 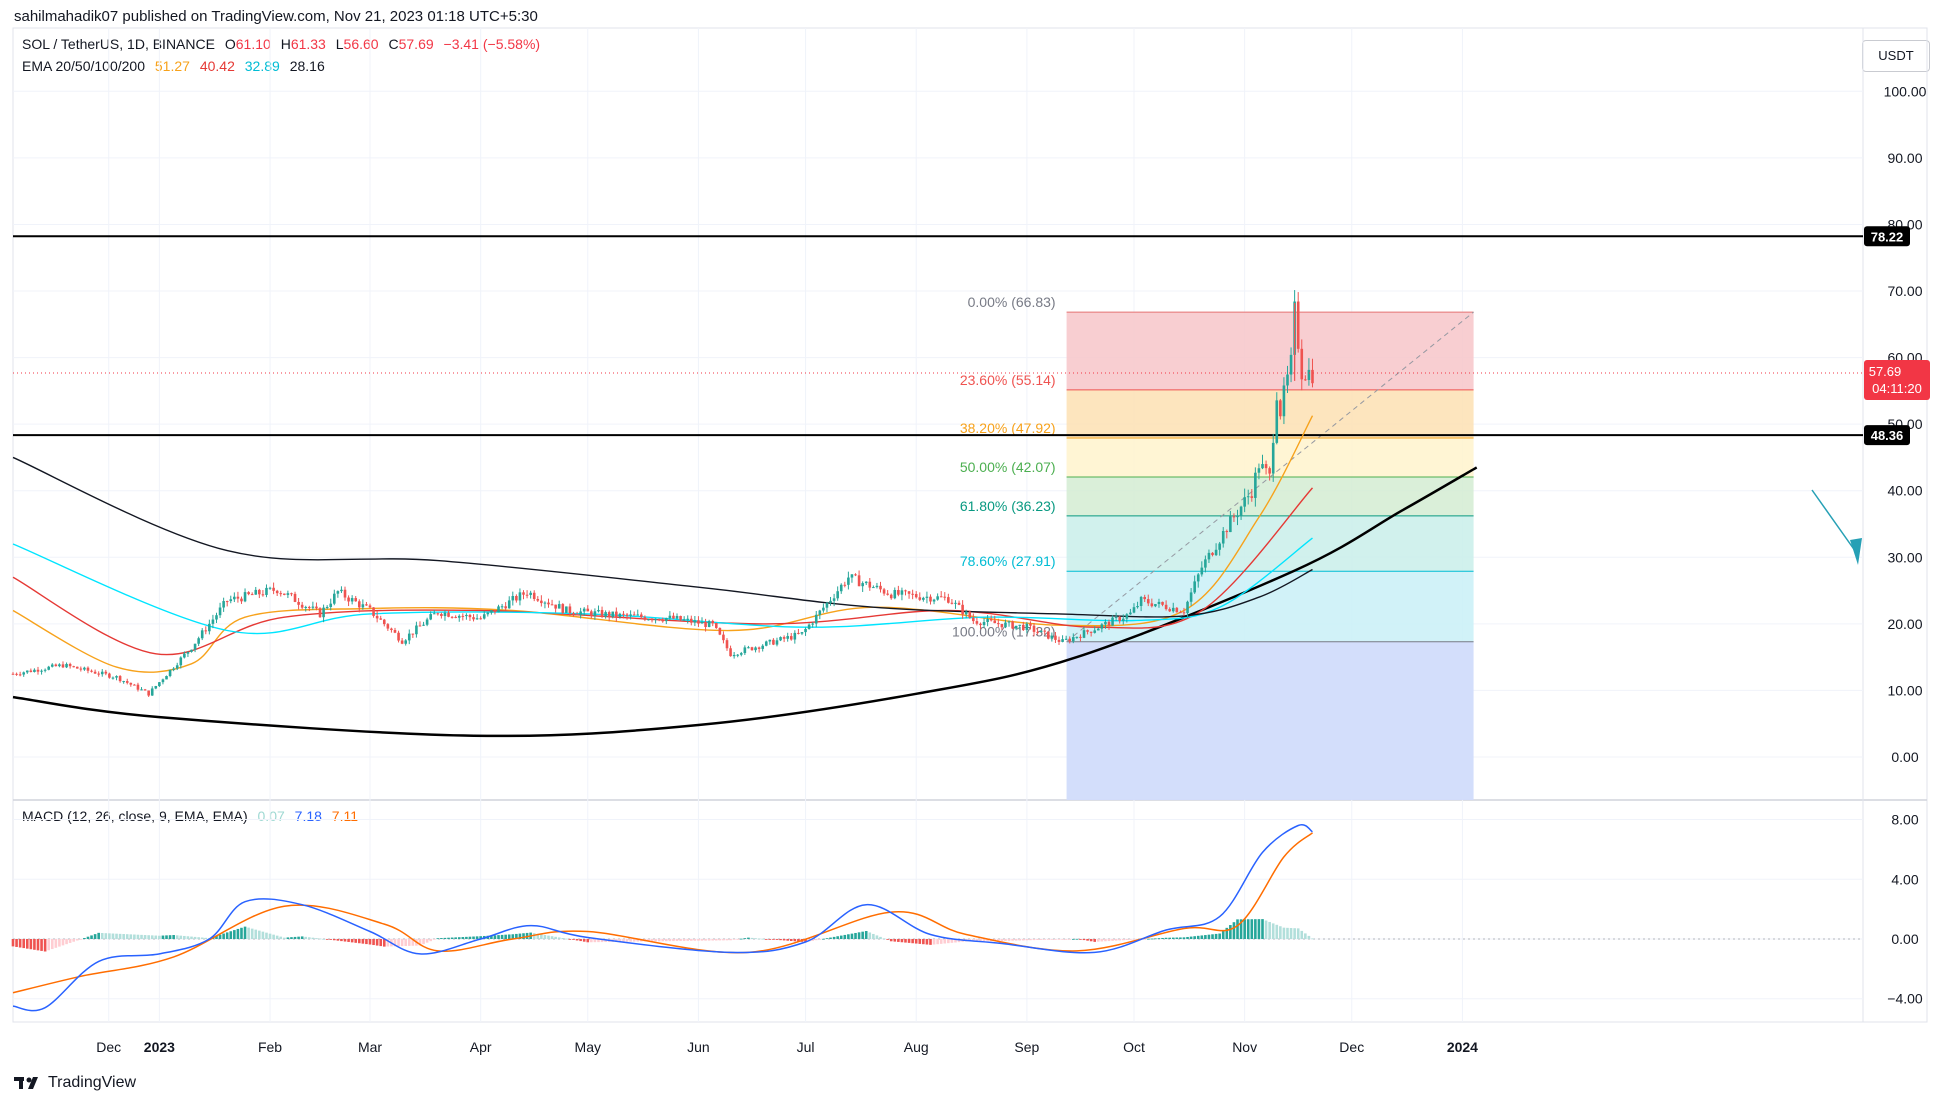 I want to click on symbol-title: SOL / TetherUS, 1D, BINANCE, so click(x=118, y=44).